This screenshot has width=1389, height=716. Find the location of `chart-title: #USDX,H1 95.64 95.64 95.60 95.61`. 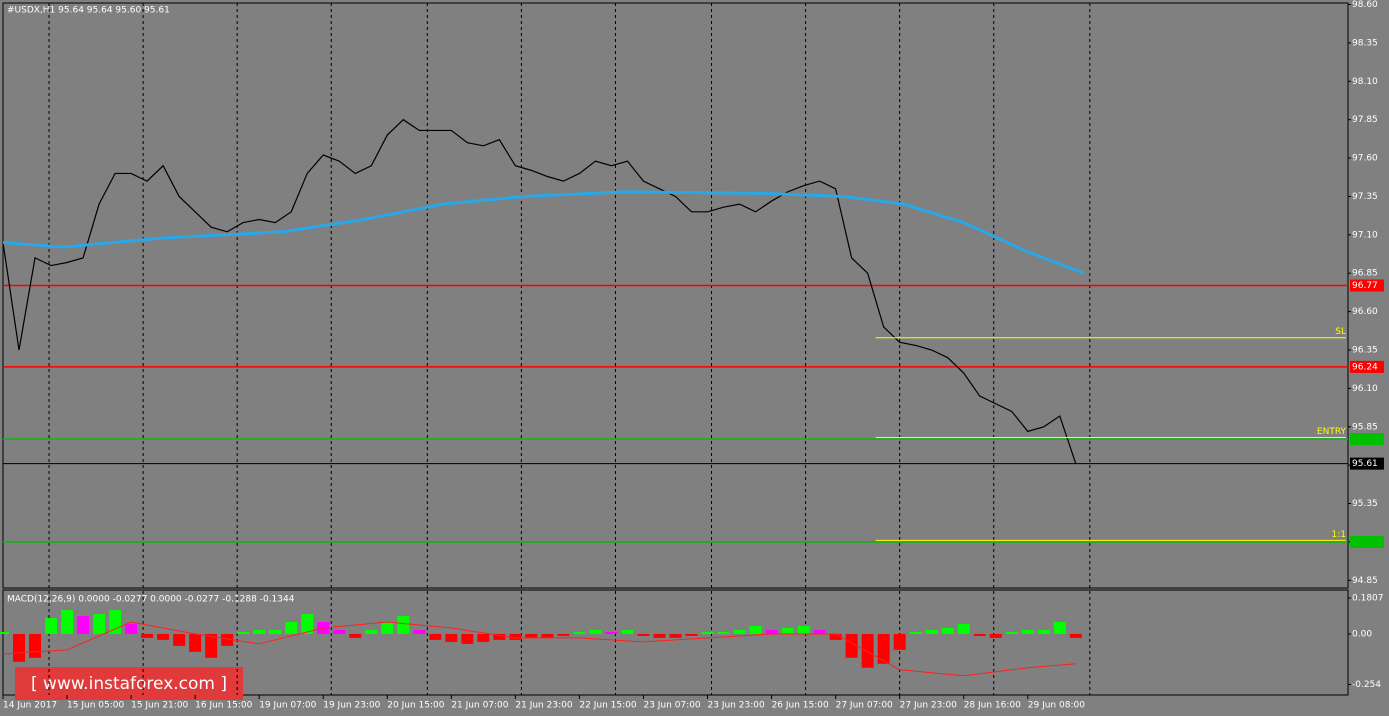

chart-title: #USDX,H1 95.64 95.64 95.60 95.61 is located at coordinates (88, 11).